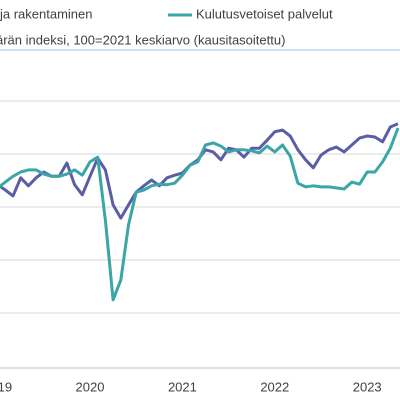  I want to click on x-tick-label: 2019, so click(6, 386).